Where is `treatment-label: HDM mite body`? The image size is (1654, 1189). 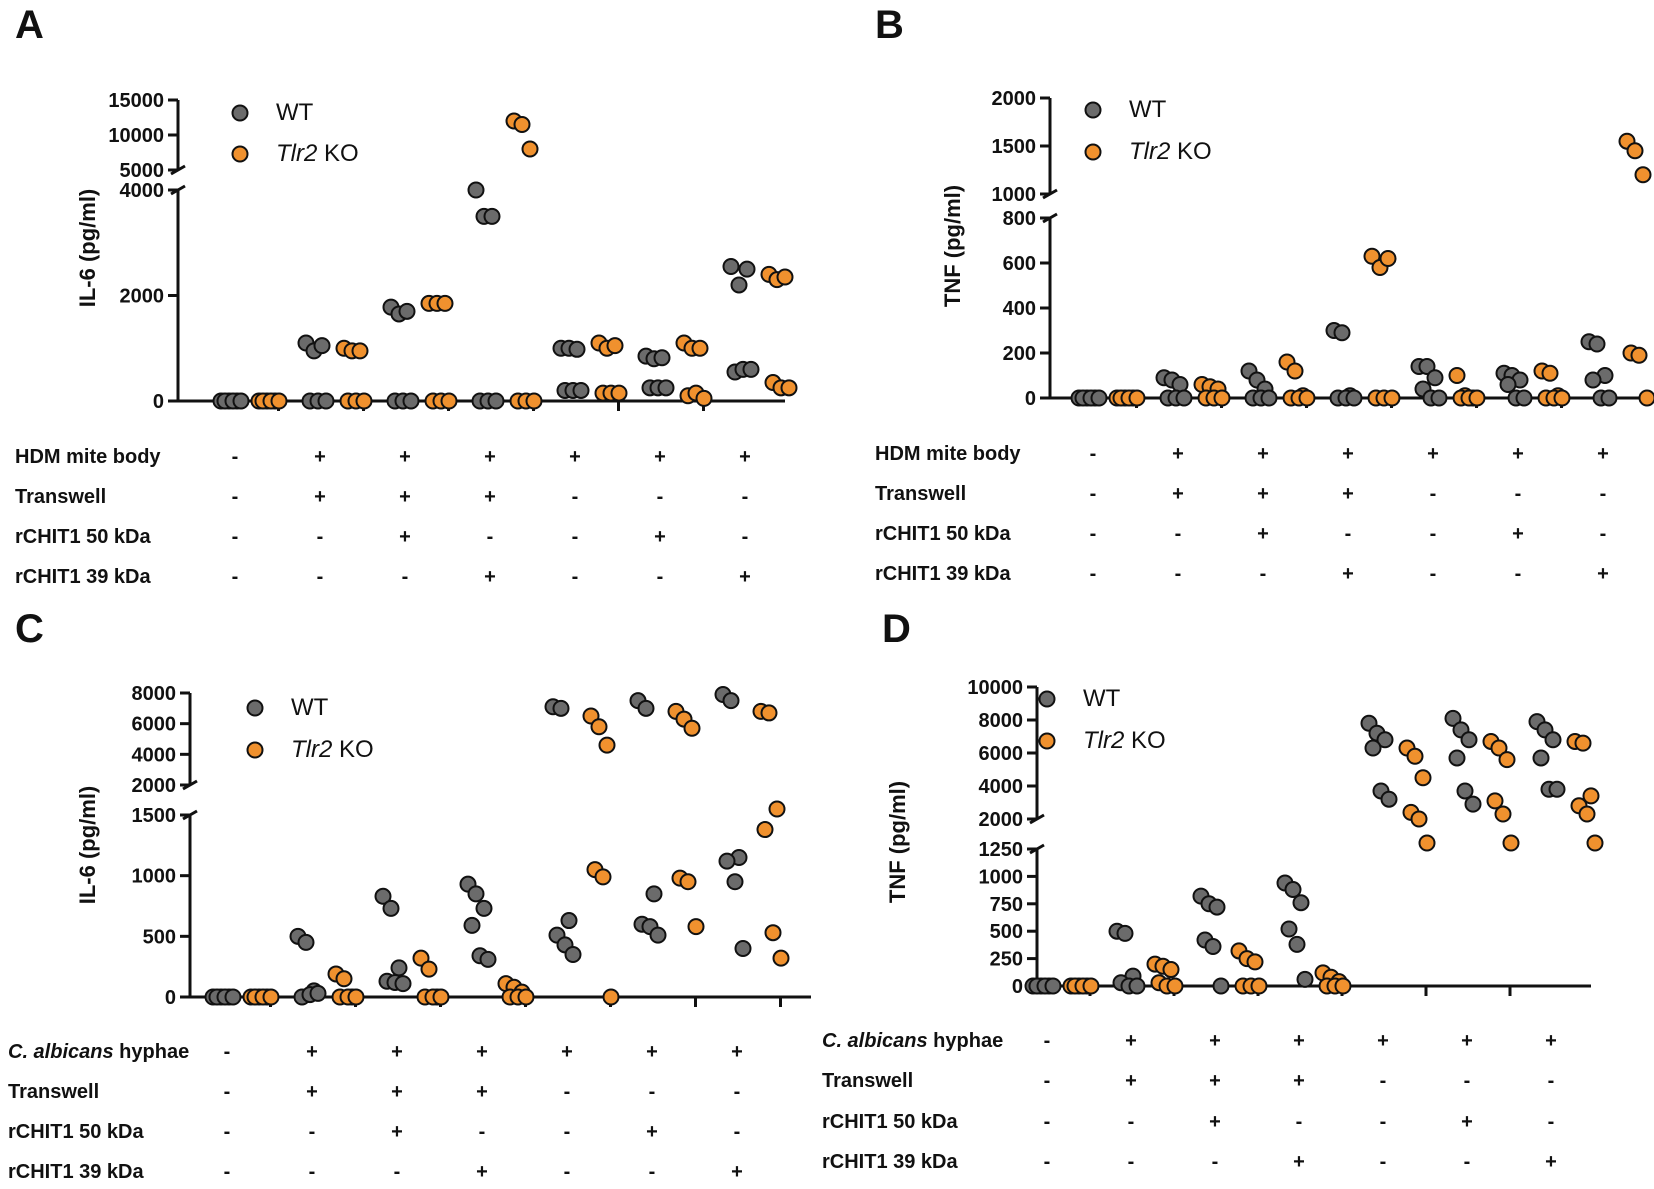
treatment-label: HDM mite body is located at coordinates (88, 457).